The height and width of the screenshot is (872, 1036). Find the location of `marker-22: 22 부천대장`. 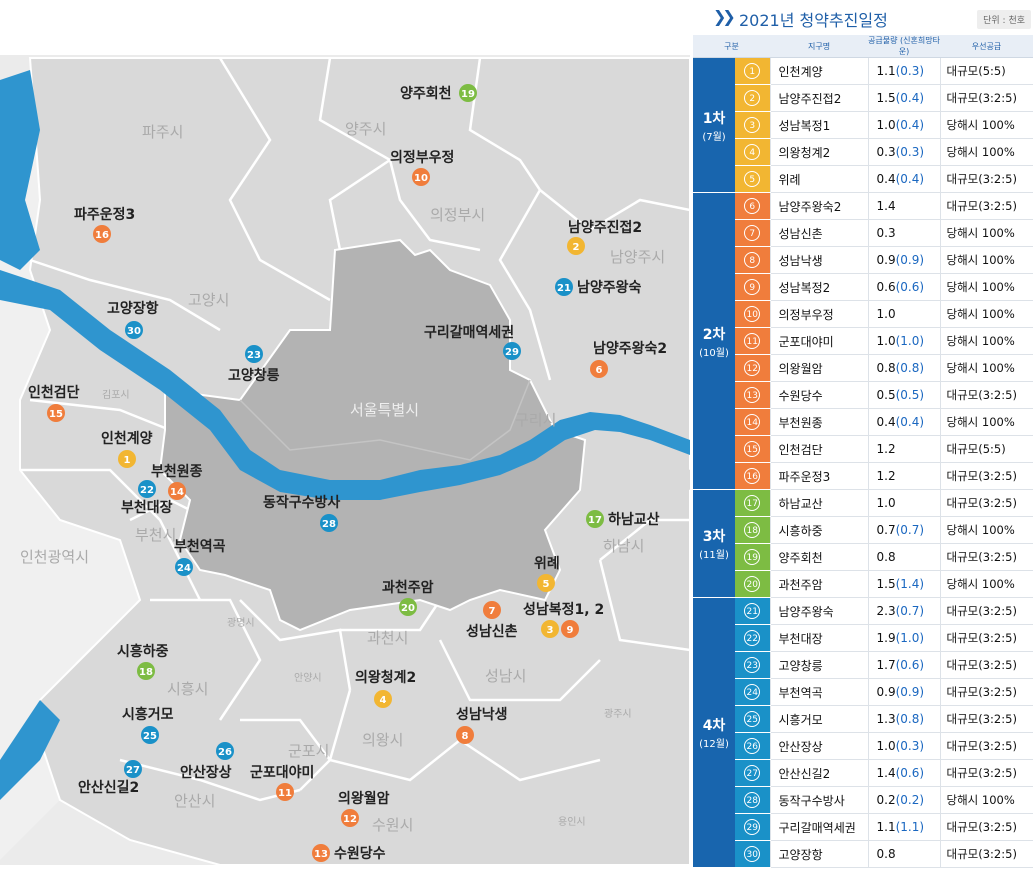

marker-22: 22 부천대장 is located at coordinates (147, 498).